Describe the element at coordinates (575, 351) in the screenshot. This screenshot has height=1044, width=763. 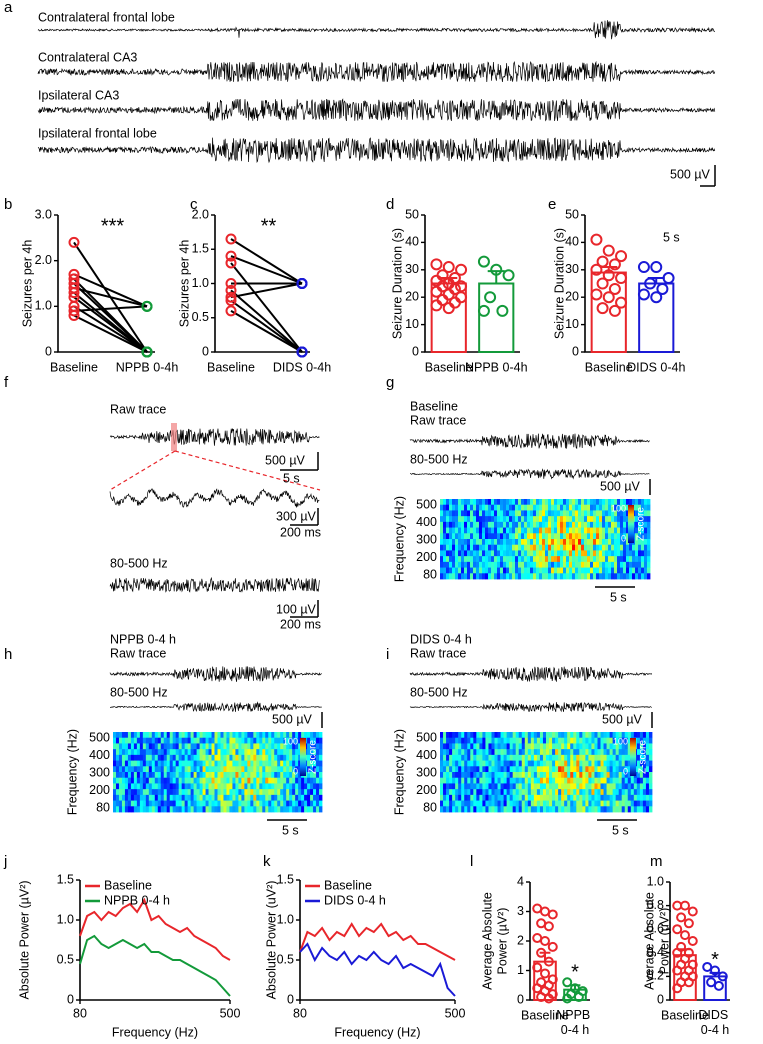
I see `y-tick-label: 0` at that location.